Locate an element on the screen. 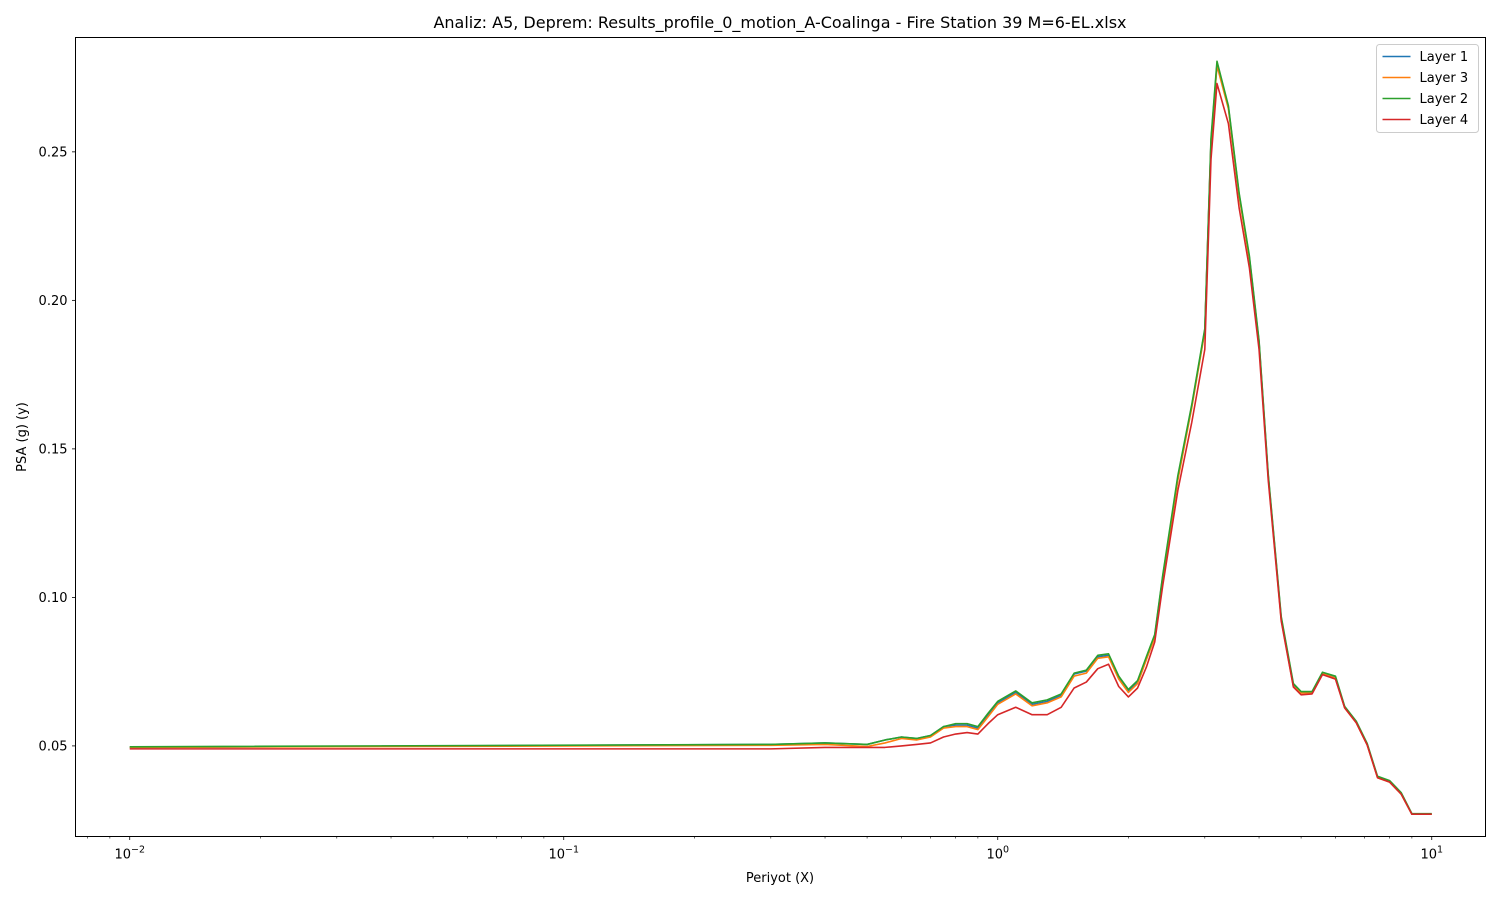 The image size is (1500, 900). x-axis-label: Periyot (X) is located at coordinates (780, 878).